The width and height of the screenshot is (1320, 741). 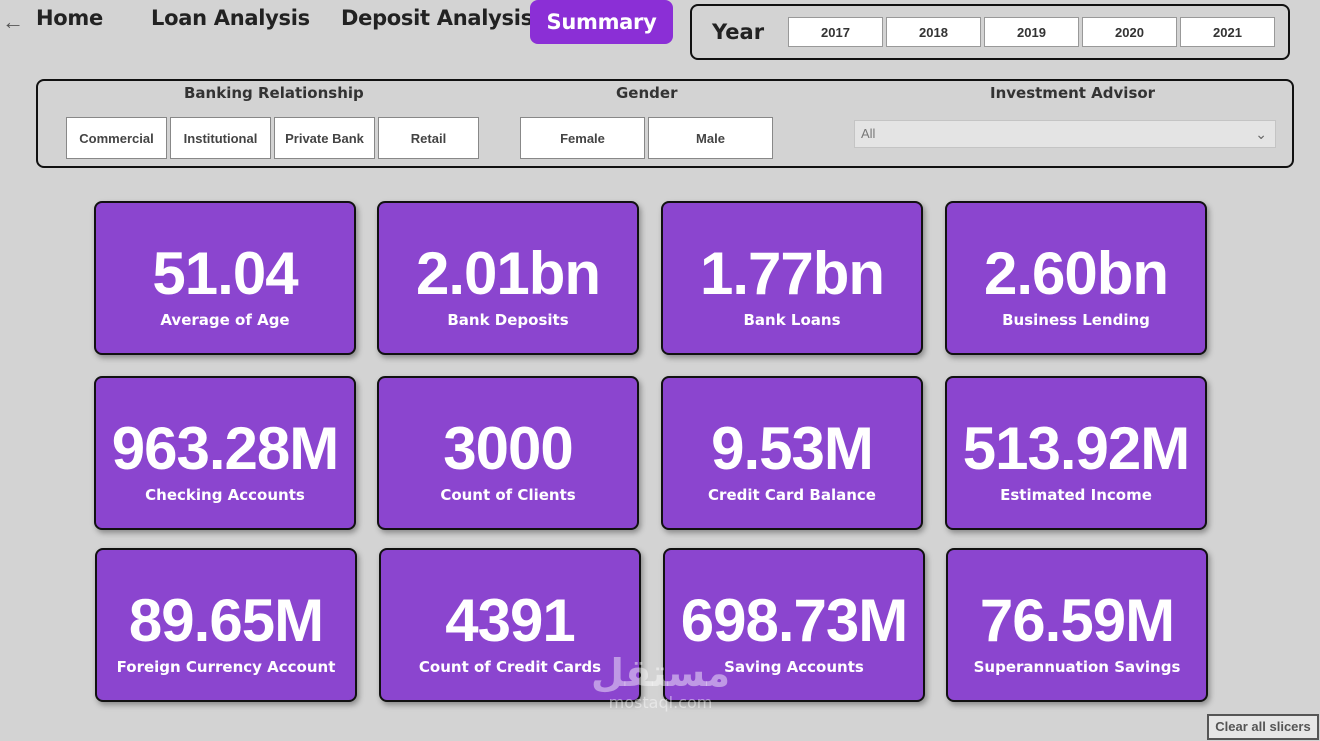 I want to click on kpi-value: 963.28M, so click(x=225, y=448).